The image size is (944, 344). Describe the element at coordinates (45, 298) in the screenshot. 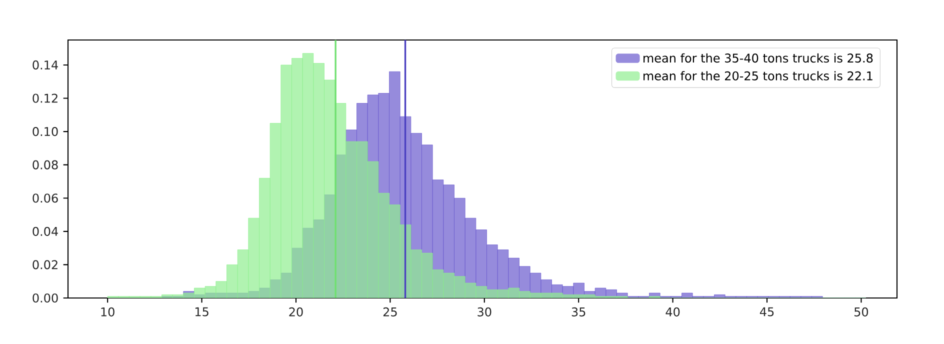

I see `y-tick-label: 0.00` at that location.